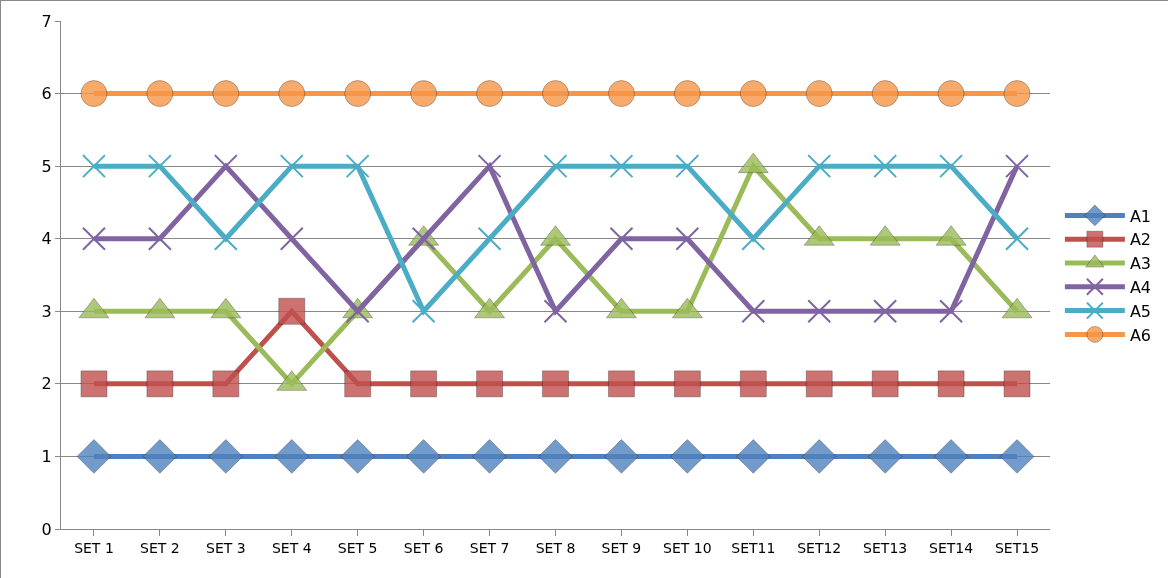  What do you see at coordinates (1140, 335) in the screenshot?
I see `legend-label: A6` at bounding box center [1140, 335].